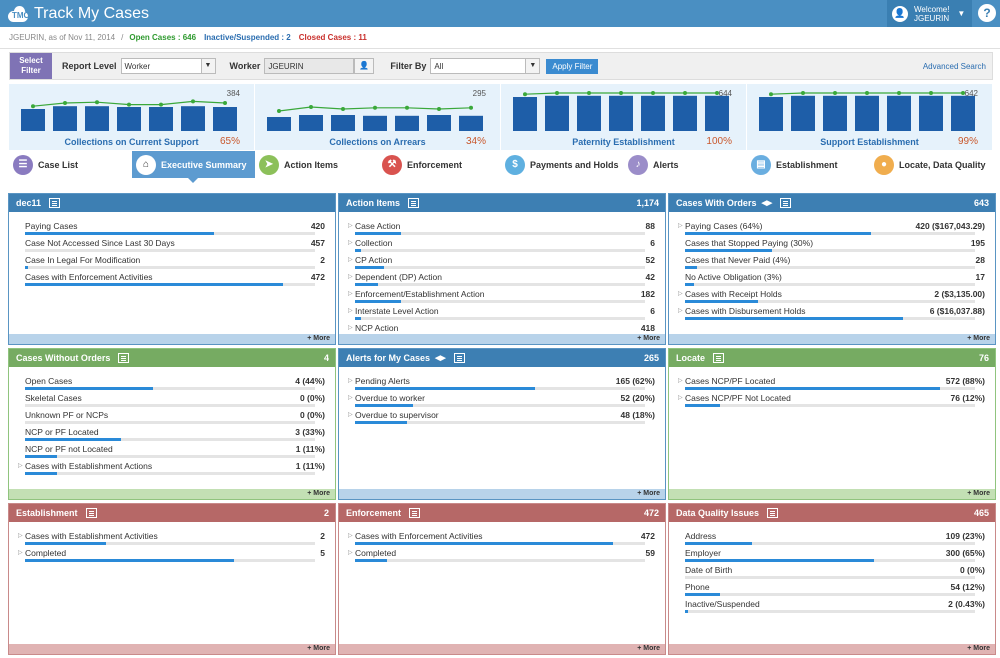  Describe the element at coordinates (954, 66) in the screenshot. I see `advanced-search-link: Advanced Search` at that location.